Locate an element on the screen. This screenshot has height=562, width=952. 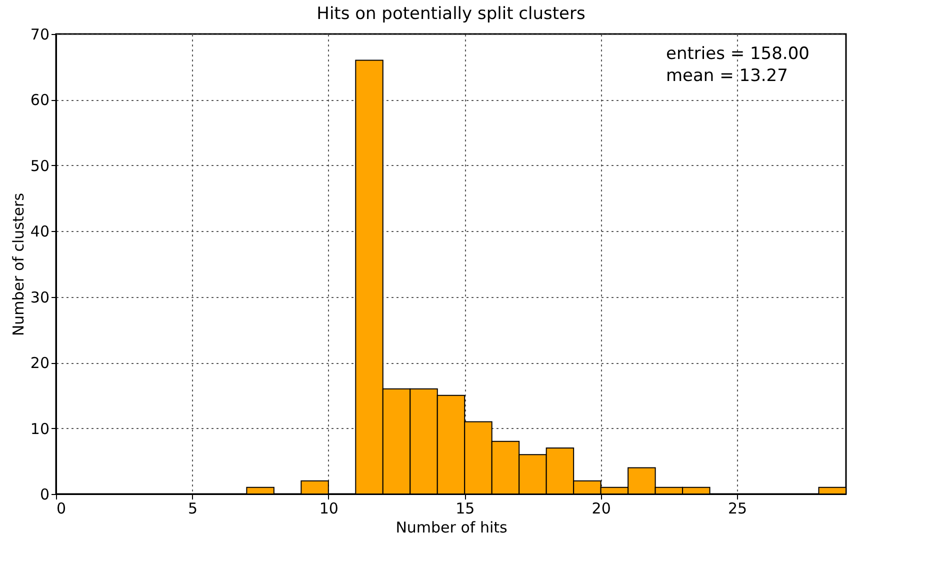
y-tick-label: 60 is located at coordinates (40, 100).